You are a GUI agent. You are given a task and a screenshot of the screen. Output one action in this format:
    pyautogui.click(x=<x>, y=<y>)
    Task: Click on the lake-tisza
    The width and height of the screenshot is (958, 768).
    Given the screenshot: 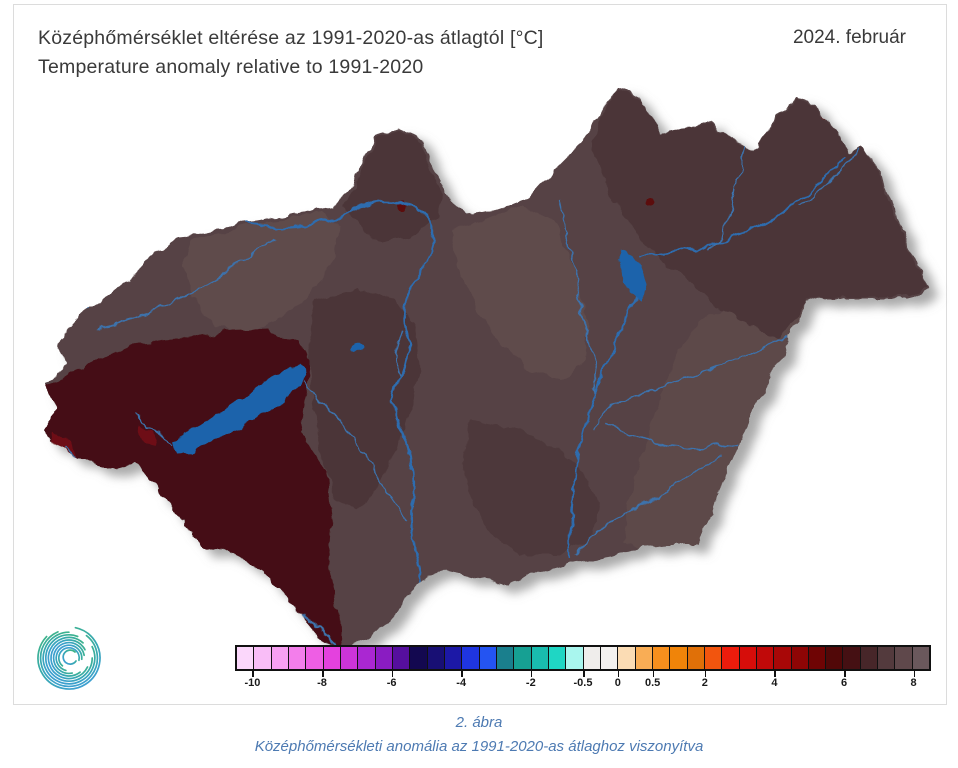 What is the action you would take?
    pyautogui.click(x=631, y=275)
    